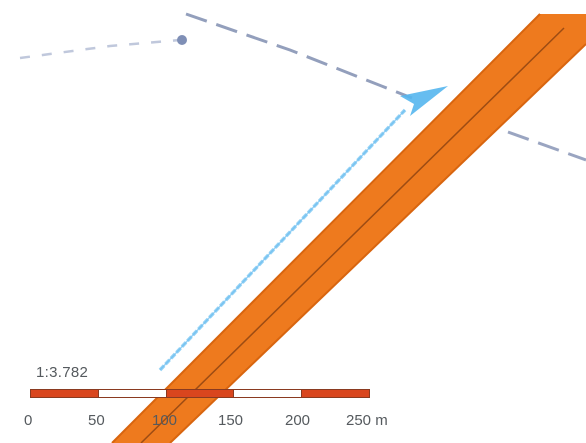 Image resolution: width=586 pixels, height=443 pixels. I want to click on route-arrow-icon, so click(424, 101).